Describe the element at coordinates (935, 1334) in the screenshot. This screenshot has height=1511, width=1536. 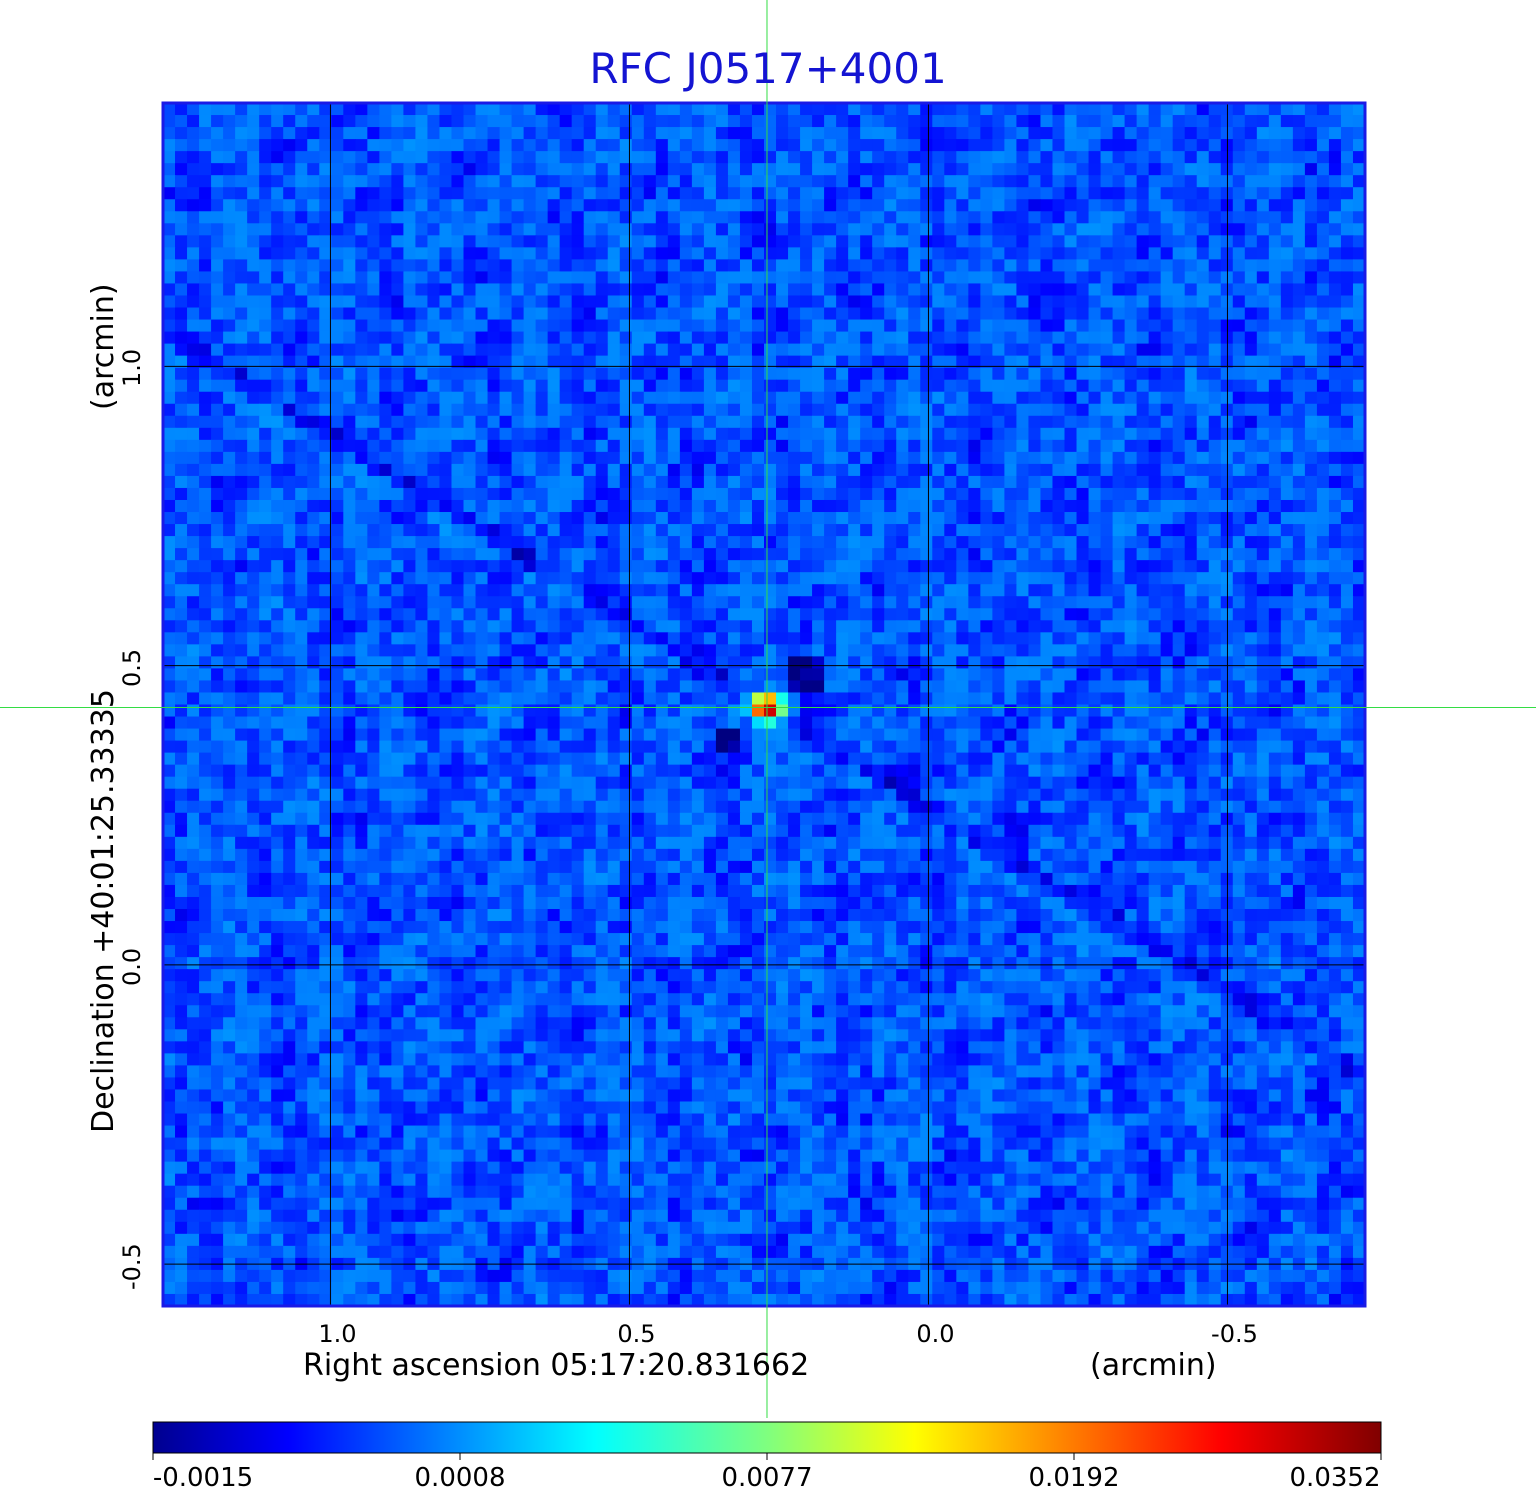
I see `x-tick-label-2: 0.0` at that location.